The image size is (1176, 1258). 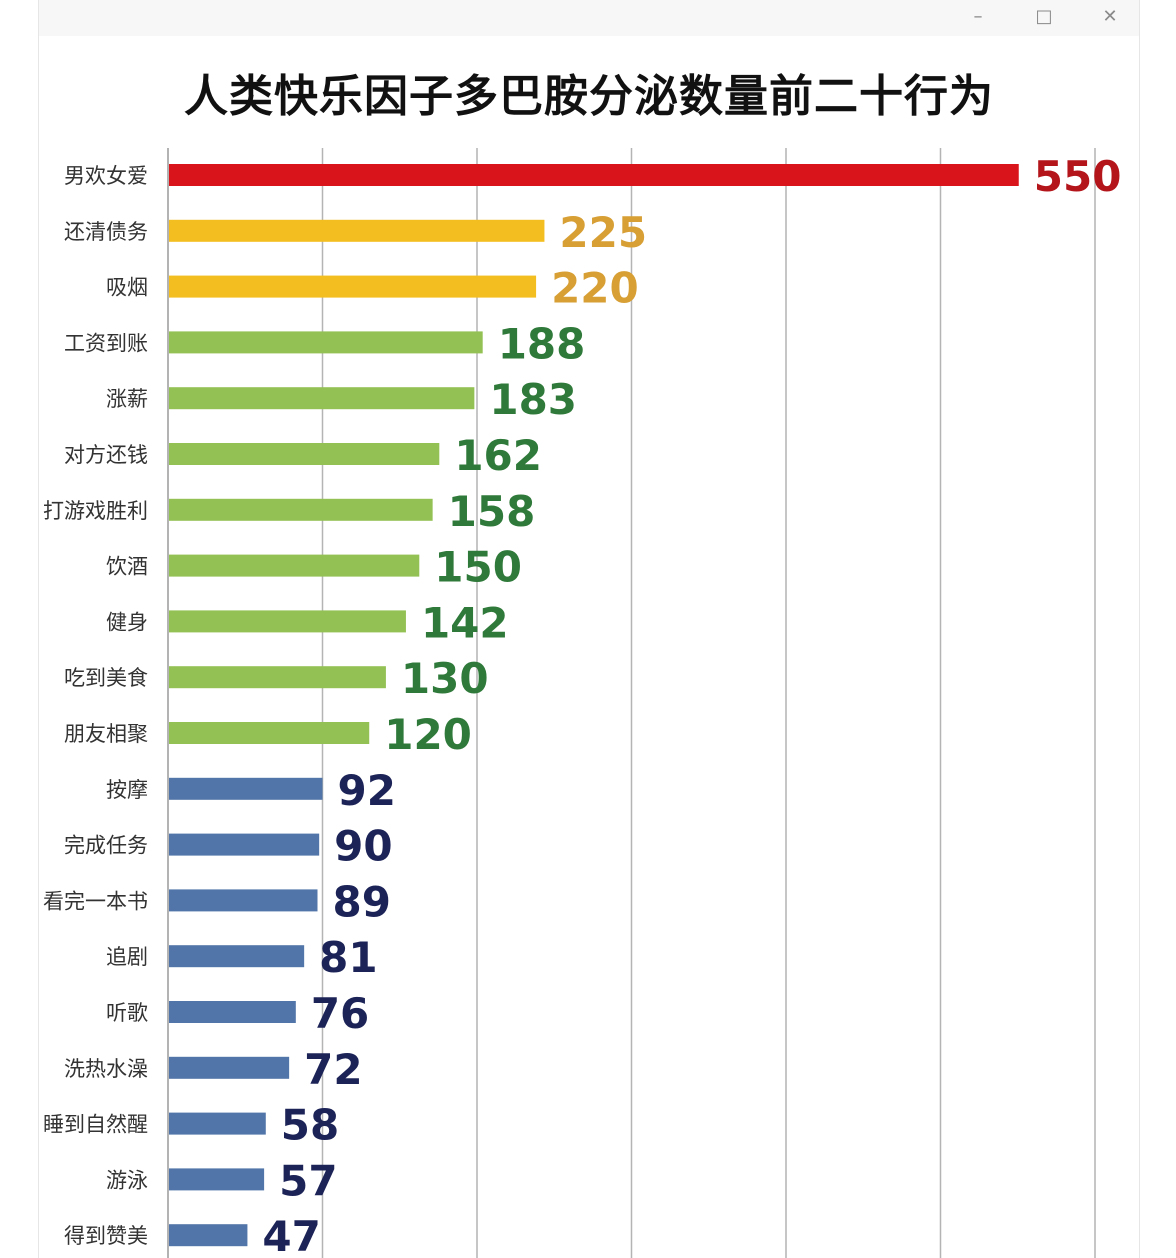 I want to click on category-label: 追剧, so click(x=127, y=957).